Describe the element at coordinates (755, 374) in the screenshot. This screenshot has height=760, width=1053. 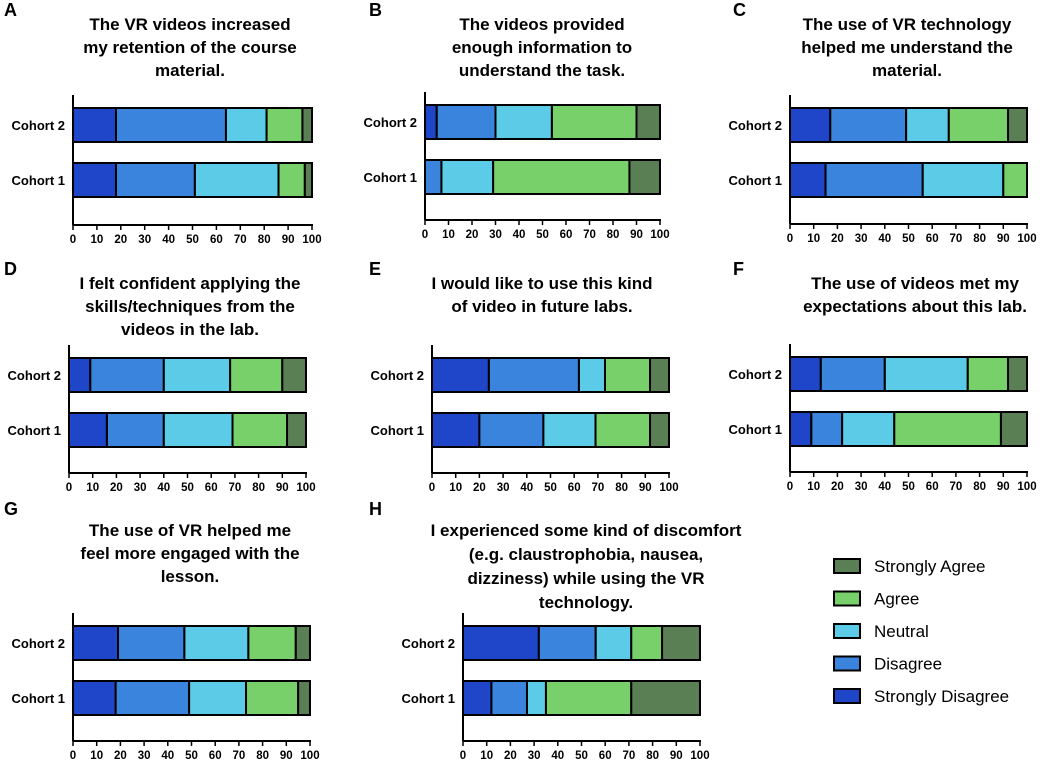
I see `panel-f-category-label: Cohort 2` at that location.